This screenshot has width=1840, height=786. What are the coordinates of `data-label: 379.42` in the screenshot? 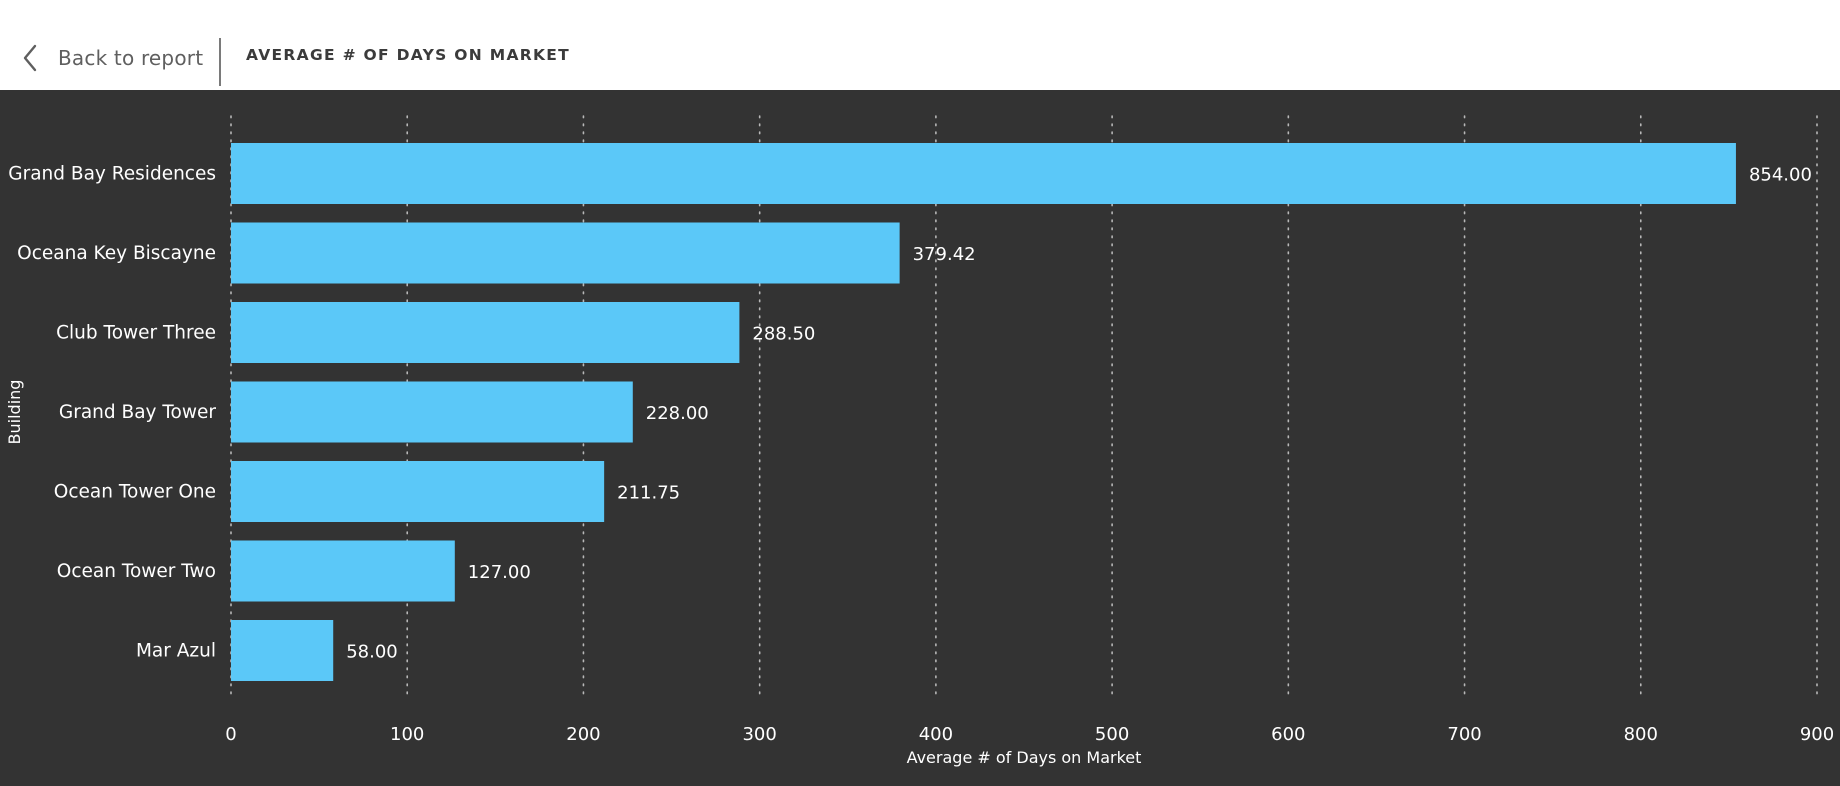 It's located at (944, 254).